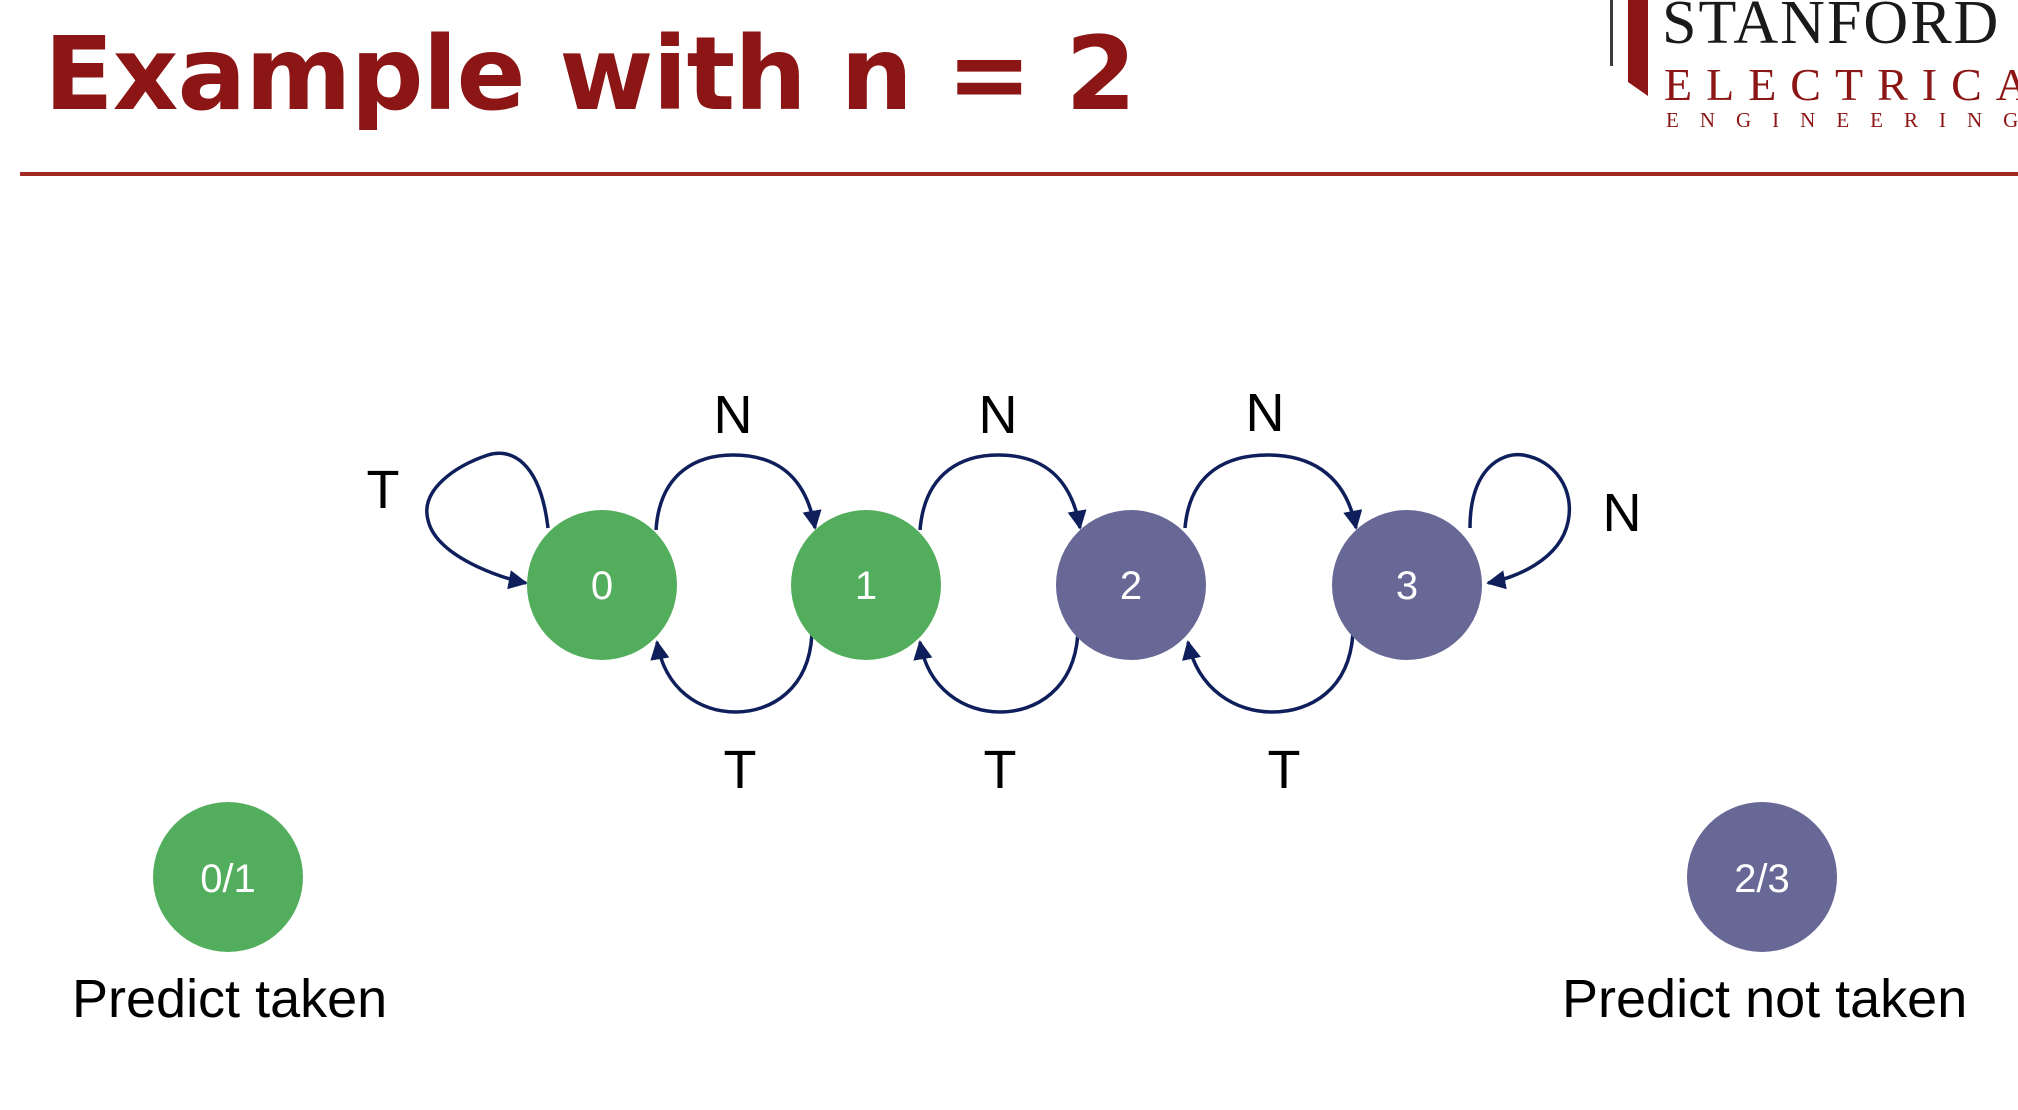  I want to click on transition-label-2-to-3: N, so click(1265, 413).